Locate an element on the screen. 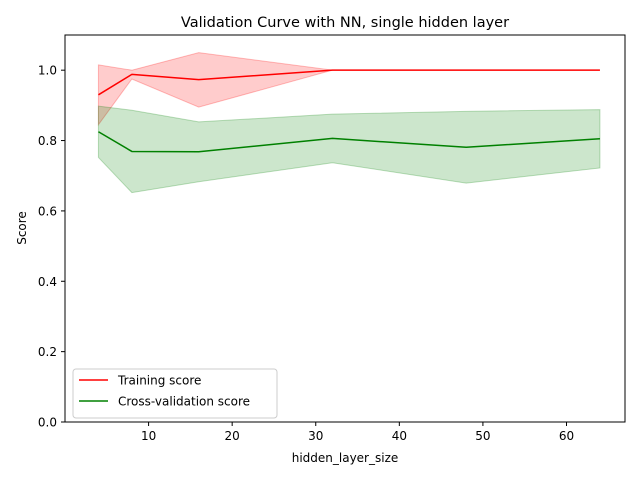 The height and width of the screenshot is (484, 640). x-axis: 10 20 30 40 50 60 is located at coordinates (357, 432).